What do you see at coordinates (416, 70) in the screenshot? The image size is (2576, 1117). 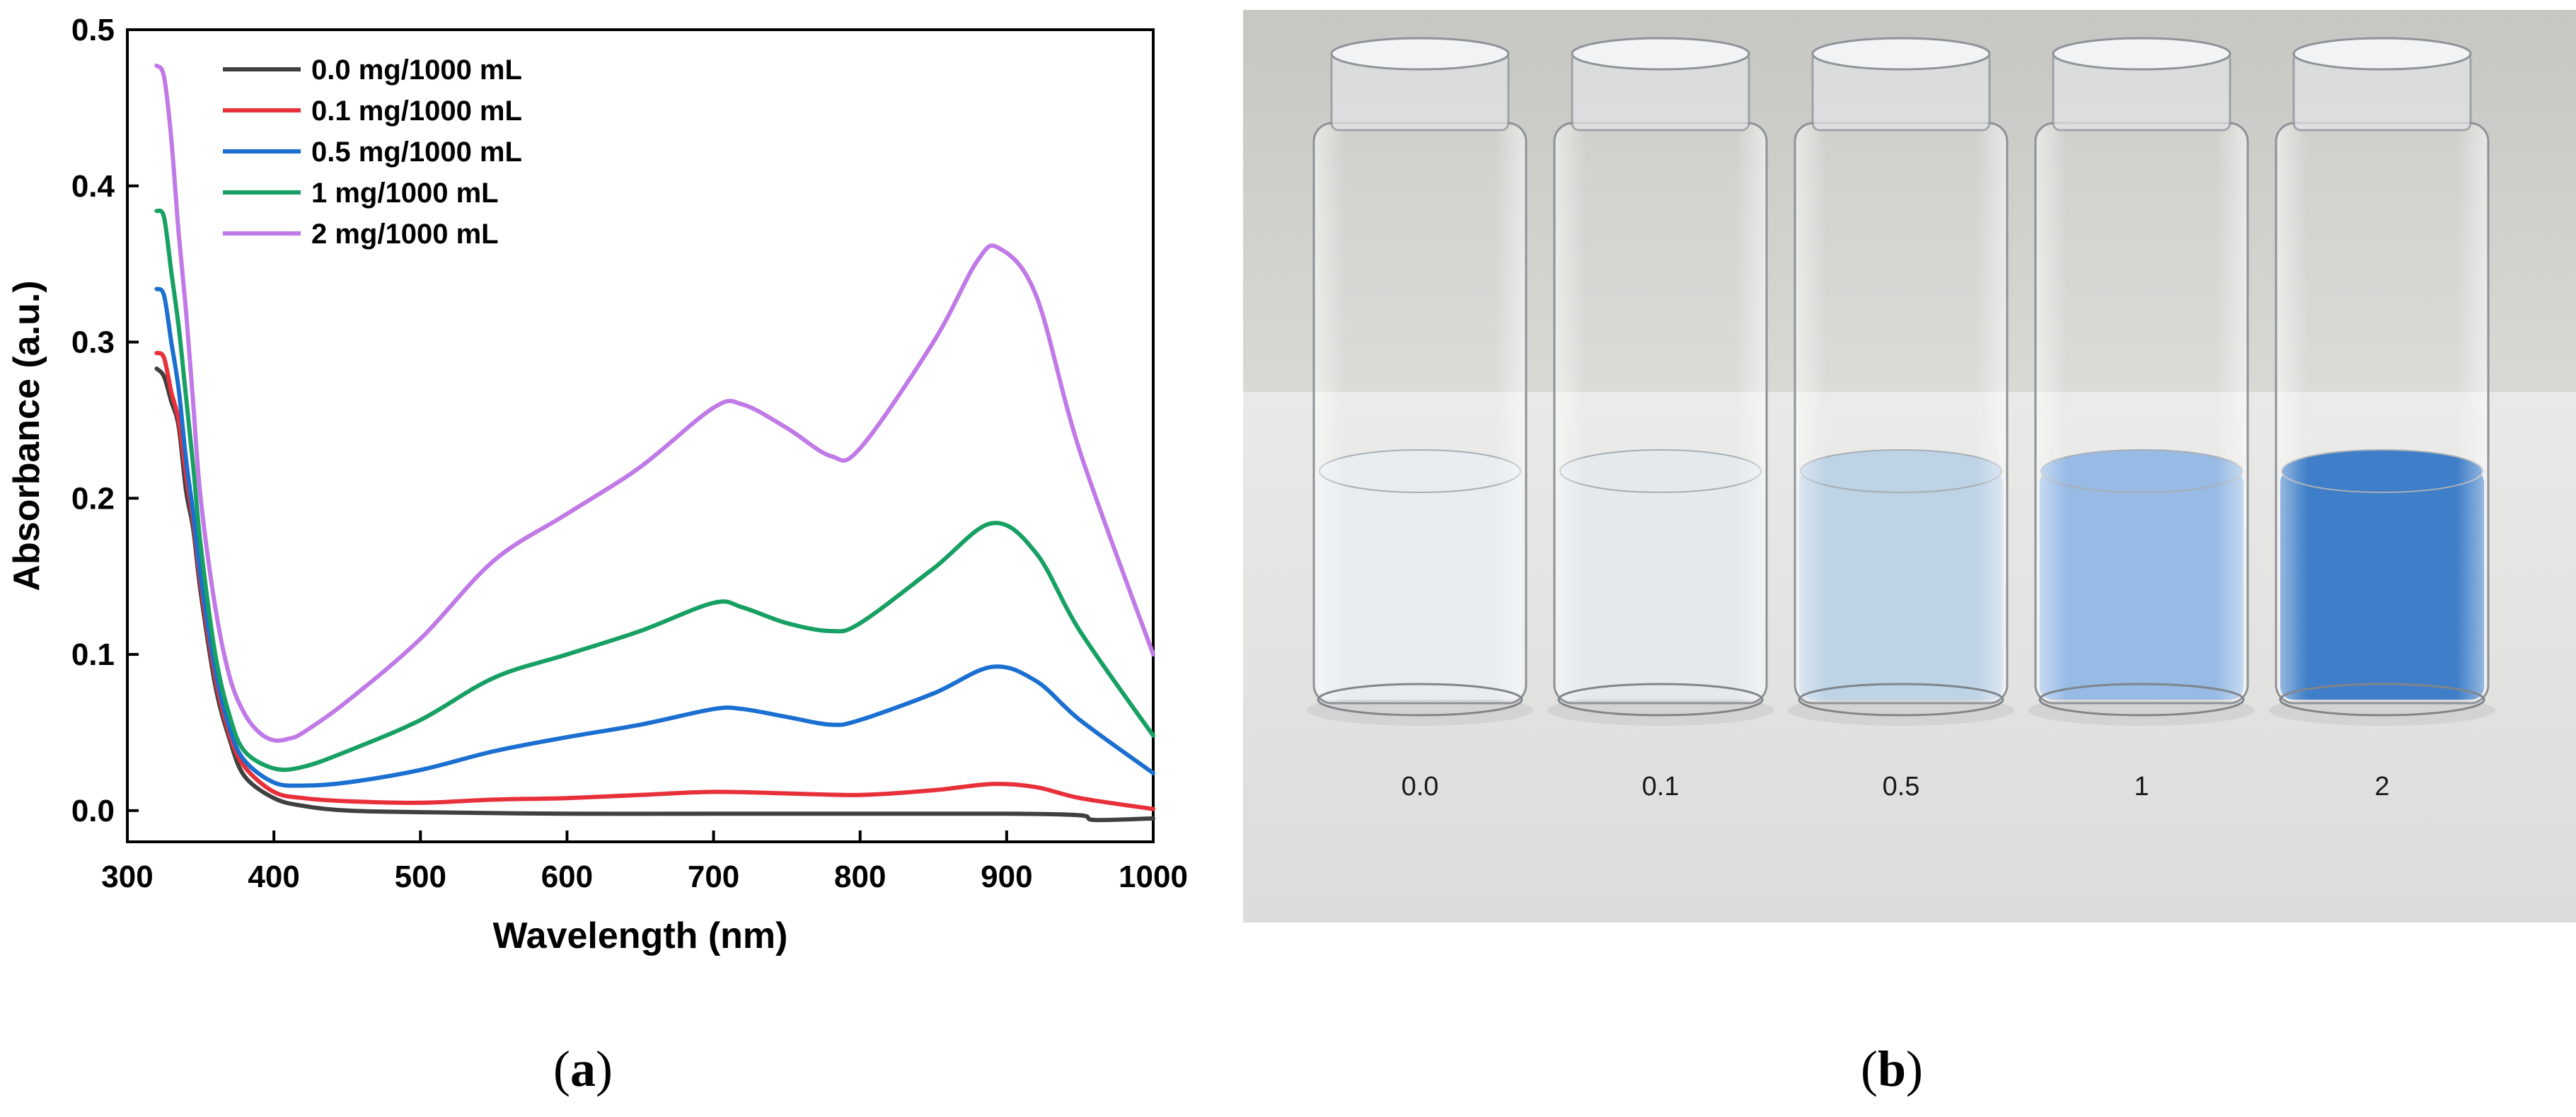 I see `legend-label-0: 0.0 mg/1000 mL` at bounding box center [416, 70].